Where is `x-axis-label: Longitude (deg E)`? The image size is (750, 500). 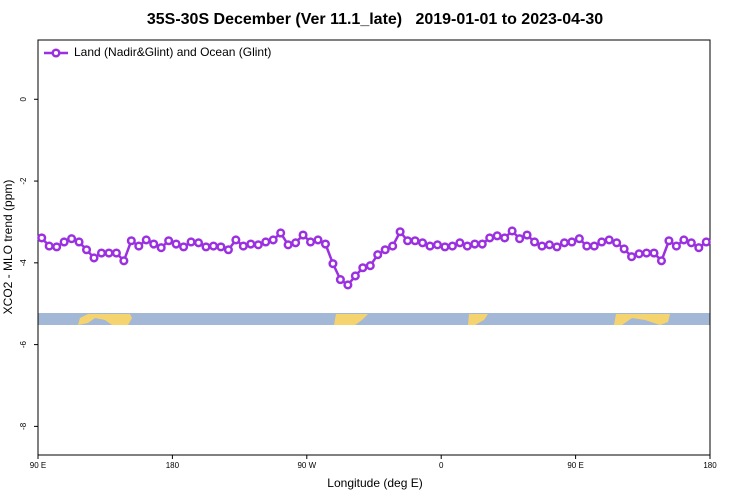 x-axis-label: Longitude (deg E) is located at coordinates (374, 483).